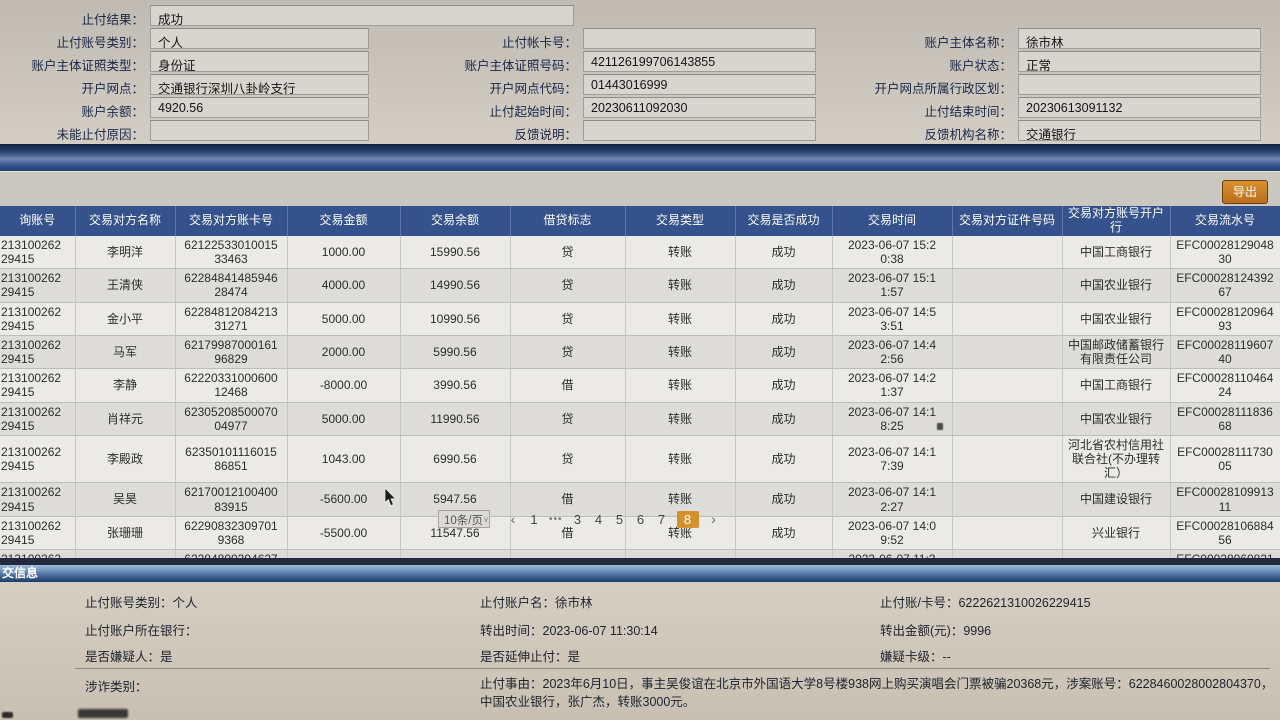 The width and height of the screenshot is (1280, 720). I want to click on table-cell: 11990.56, so click(455, 419).